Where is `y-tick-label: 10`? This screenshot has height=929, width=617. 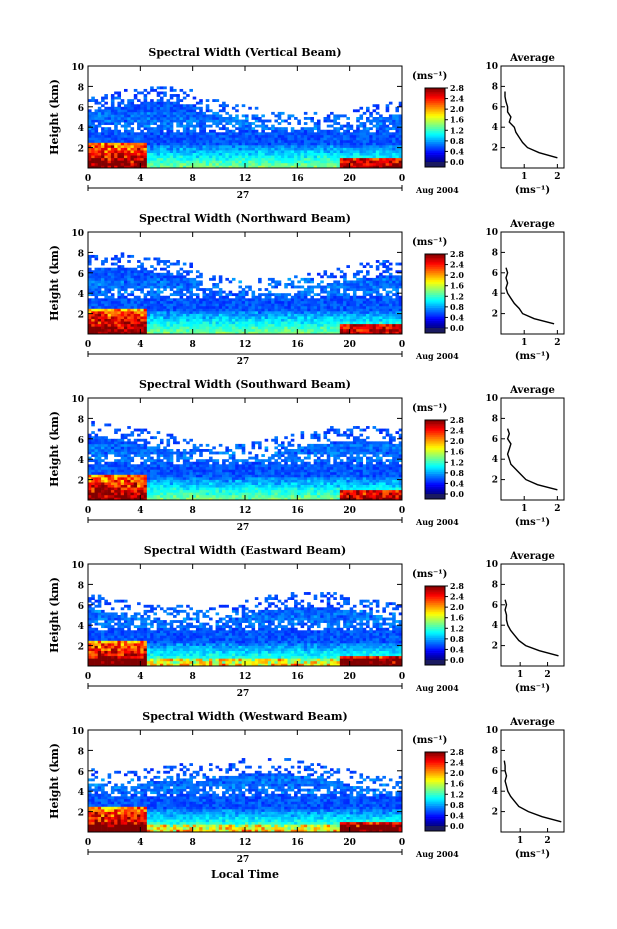 y-tick-label: 10 is located at coordinates (77, 234).